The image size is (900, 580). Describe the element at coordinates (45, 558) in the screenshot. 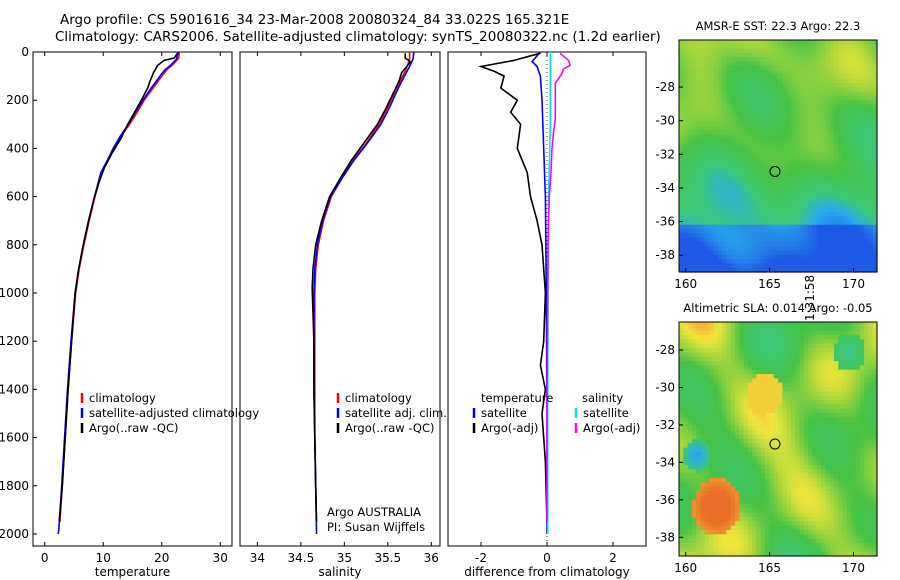

I see `temperature-xtick-label: 0` at that location.